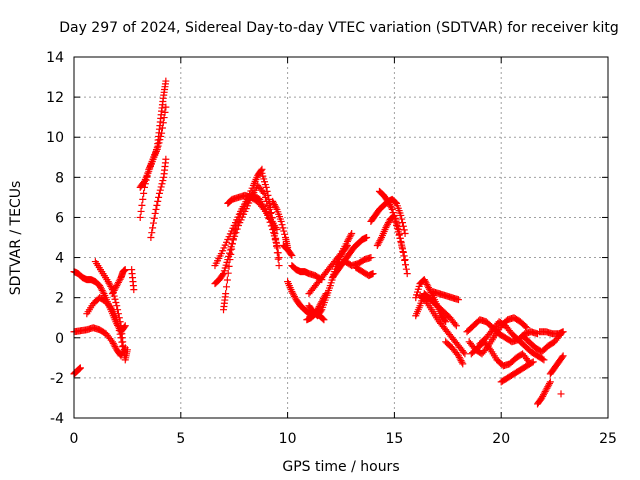  What do you see at coordinates (454, 353) in the screenshot?
I see `series-arc-ag` at bounding box center [454, 353].